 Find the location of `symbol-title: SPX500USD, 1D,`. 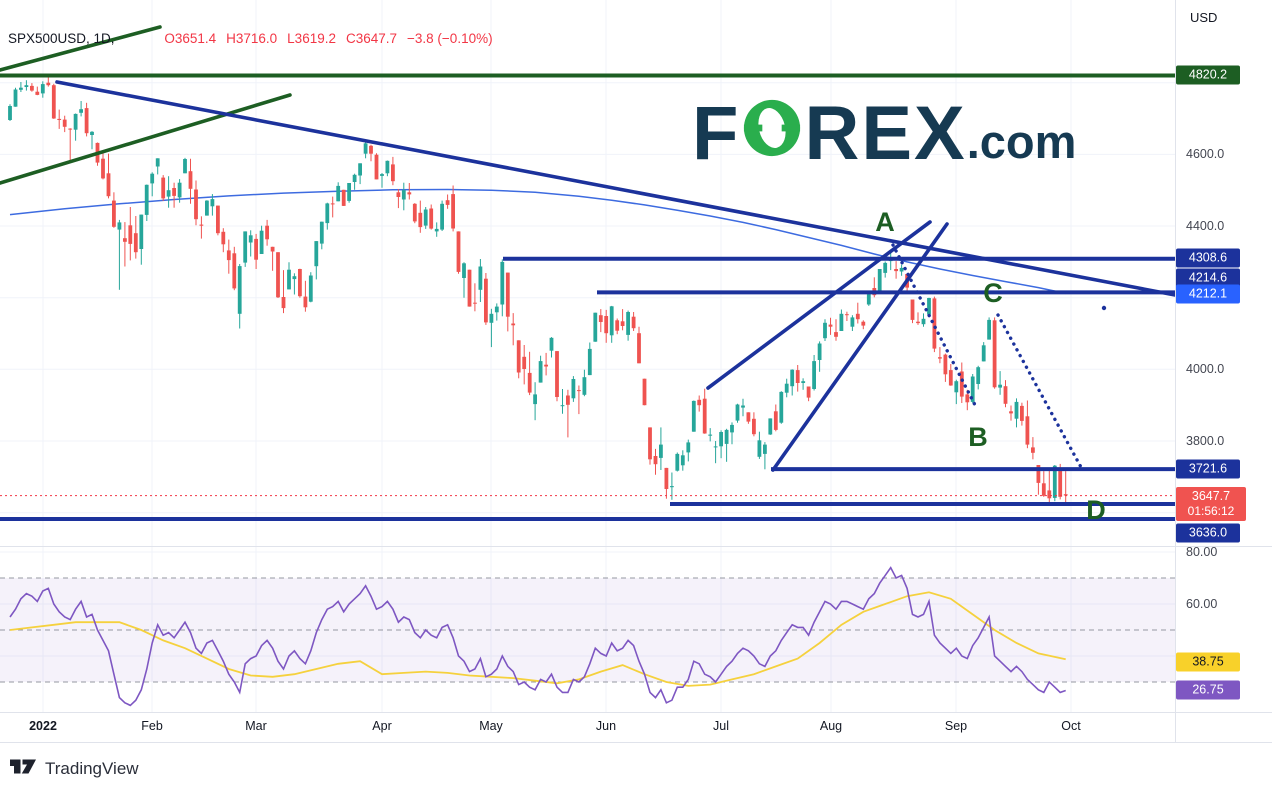

symbol-title: SPX500USD, 1D, is located at coordinates (61, 38).